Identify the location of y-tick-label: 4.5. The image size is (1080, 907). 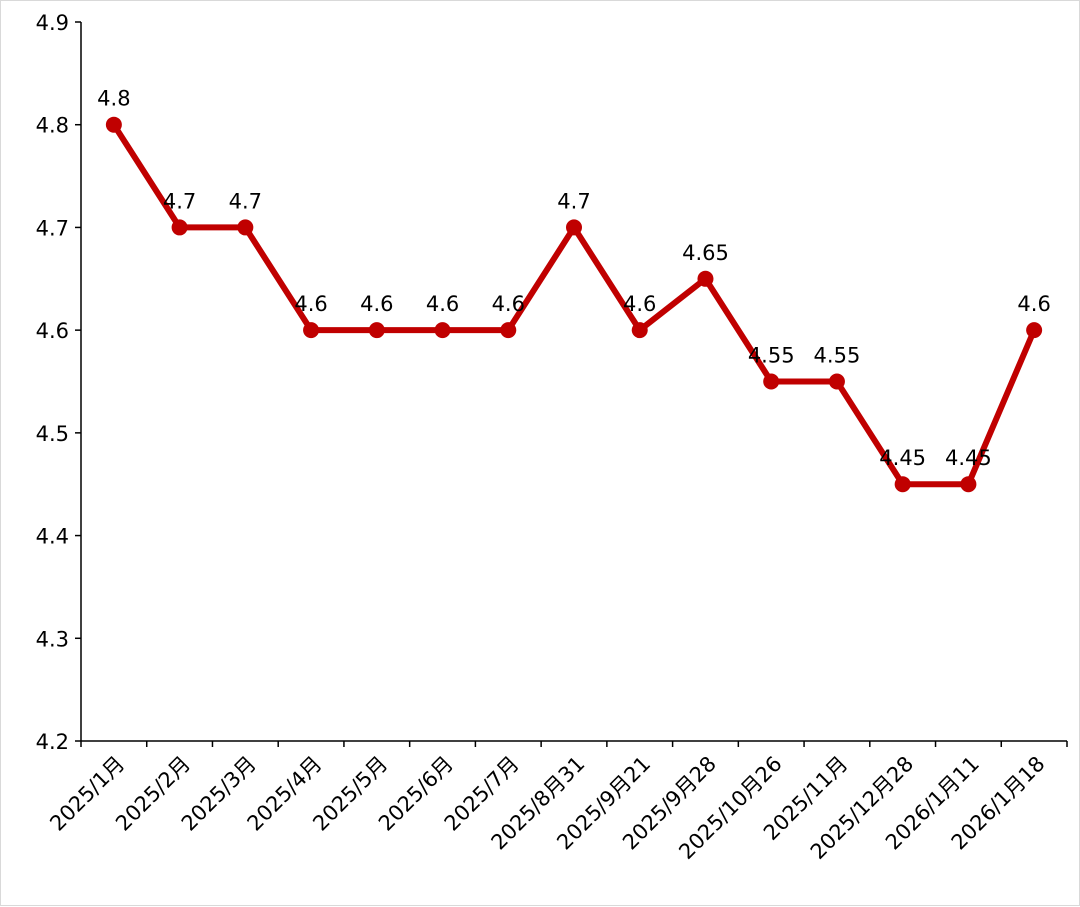
(52, 434).